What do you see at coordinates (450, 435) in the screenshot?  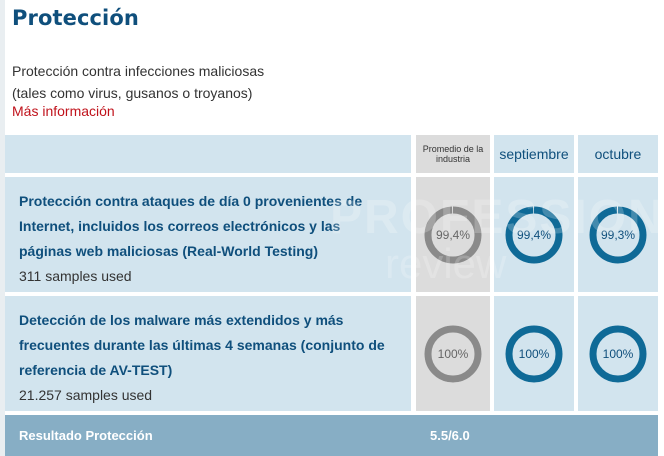 I see `result-score: 5.5/6.0` at bounding box center [450, 435].